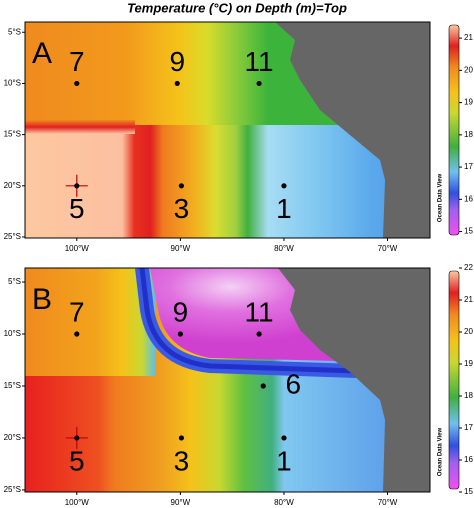  Describe the element at coordinates (42, 53) in the screenshot. I see `panel-label: A` at that location.